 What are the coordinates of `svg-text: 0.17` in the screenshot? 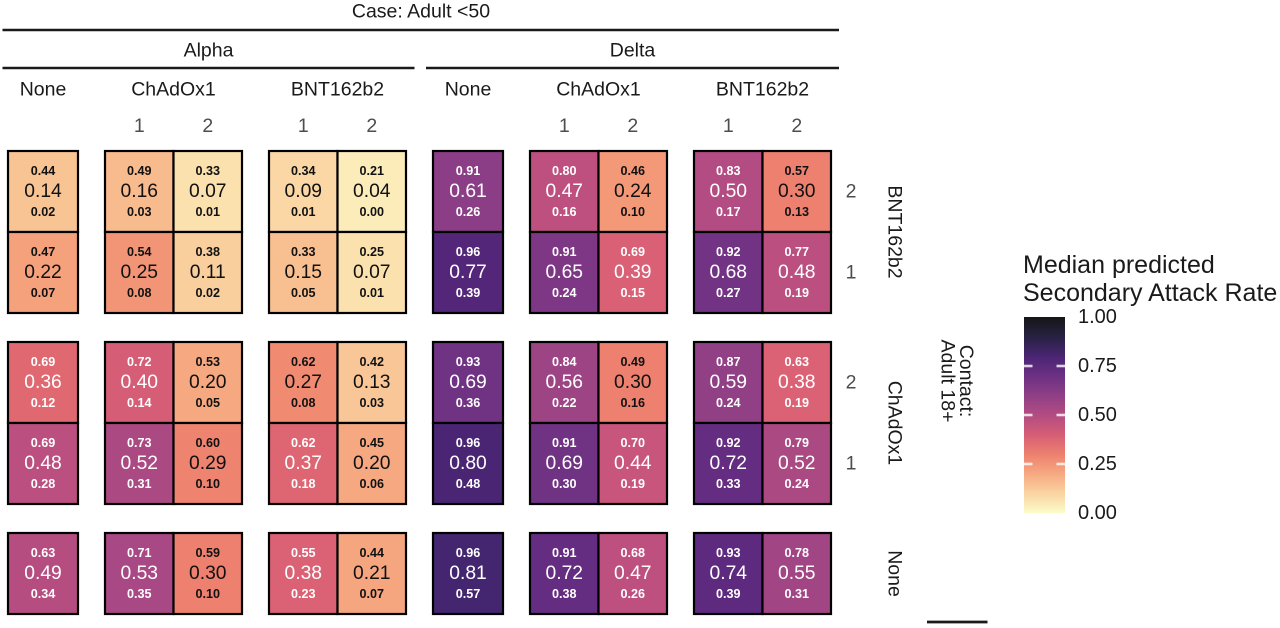 It's located at (728, 212).